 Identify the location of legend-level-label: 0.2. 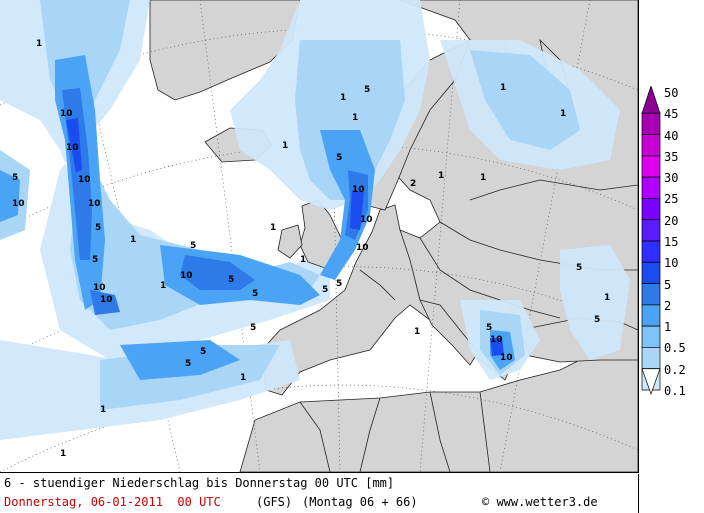
(675, 369).